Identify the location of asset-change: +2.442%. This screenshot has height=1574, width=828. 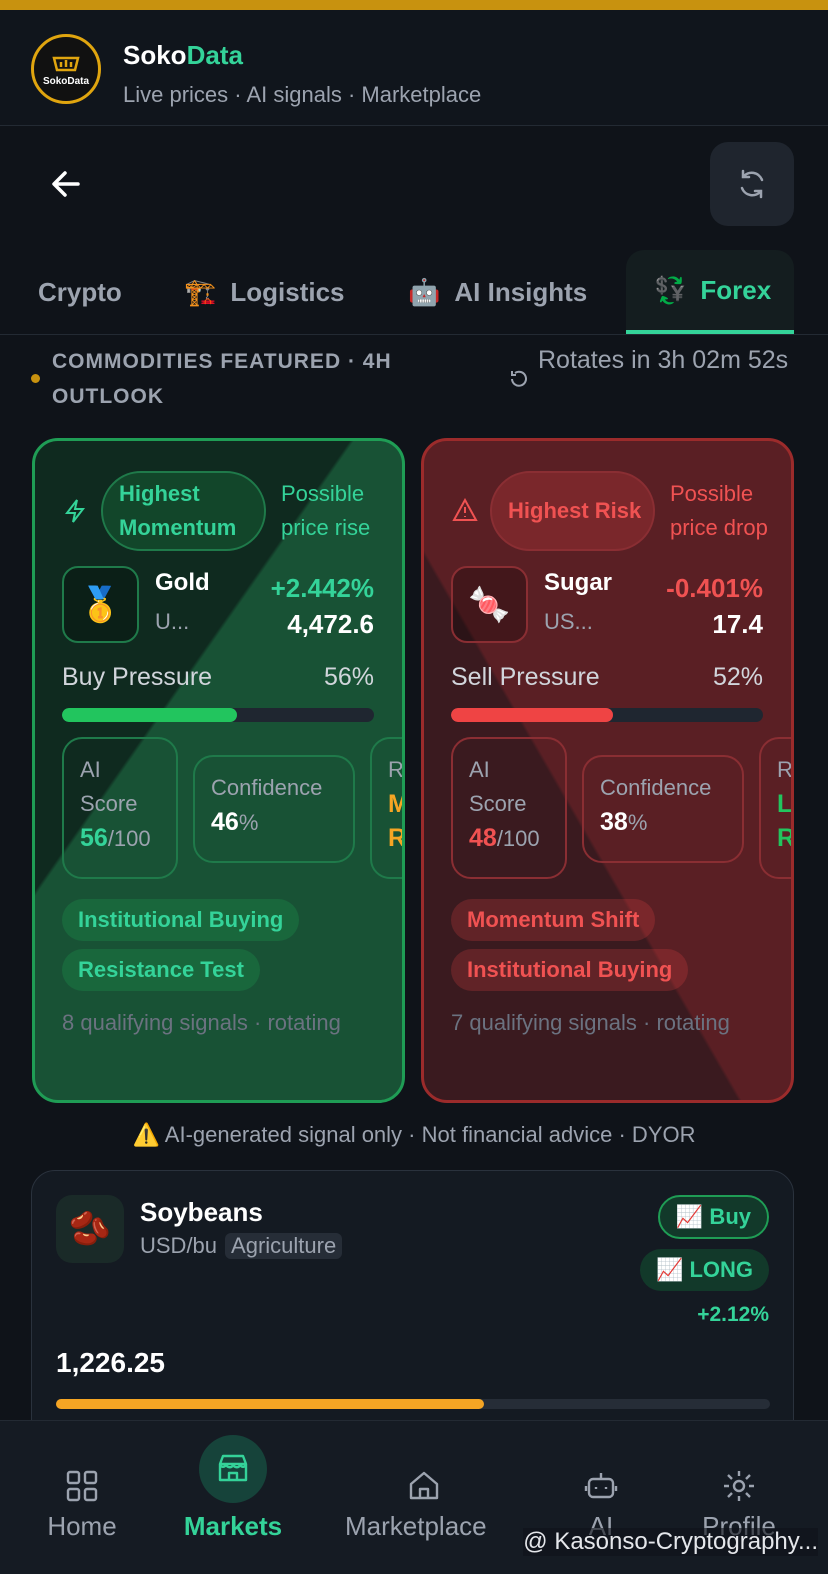
(322, 588).